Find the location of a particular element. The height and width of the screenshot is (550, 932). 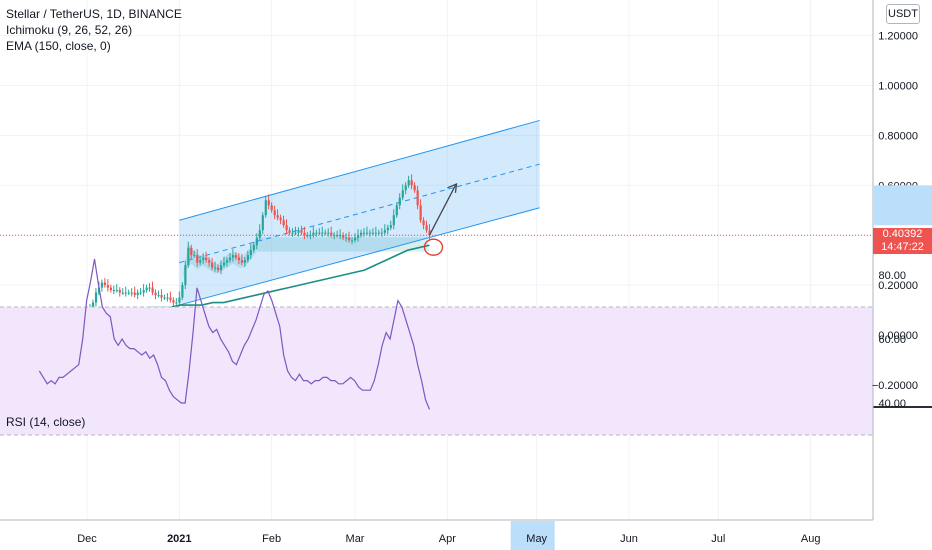

channel-fill is located at coordinates (359, 213).